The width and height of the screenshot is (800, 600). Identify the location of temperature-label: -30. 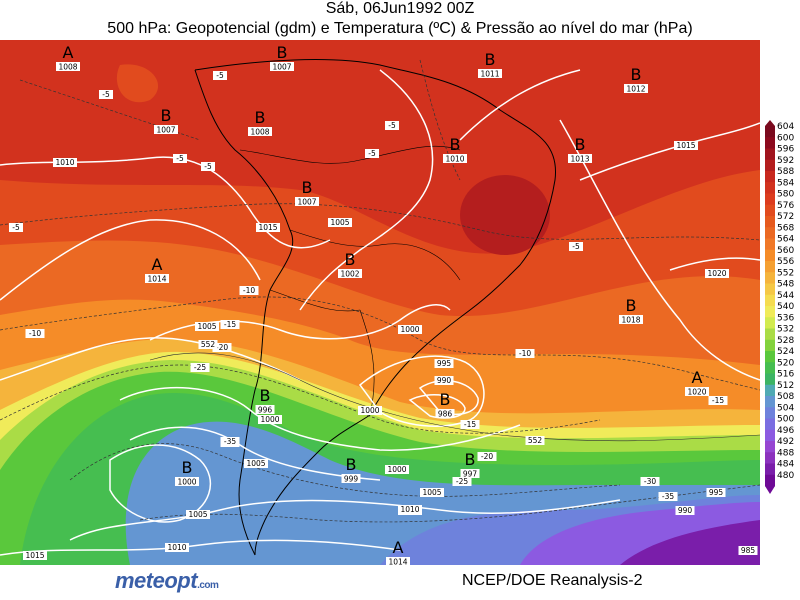
(650, 481).